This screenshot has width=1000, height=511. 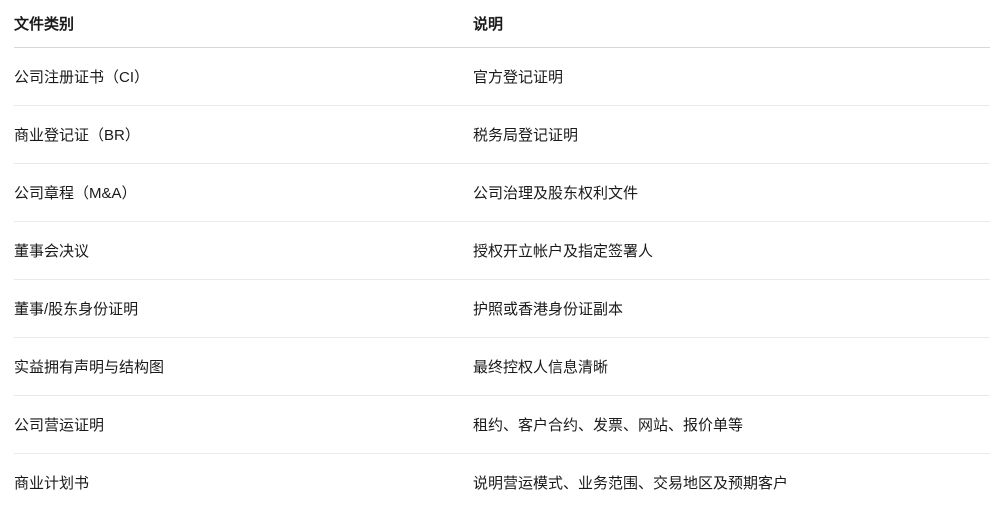 I want to click on table-row: 实益拥有声明与结构图 最终控权人信息清晰, so click(x=502, y=367).